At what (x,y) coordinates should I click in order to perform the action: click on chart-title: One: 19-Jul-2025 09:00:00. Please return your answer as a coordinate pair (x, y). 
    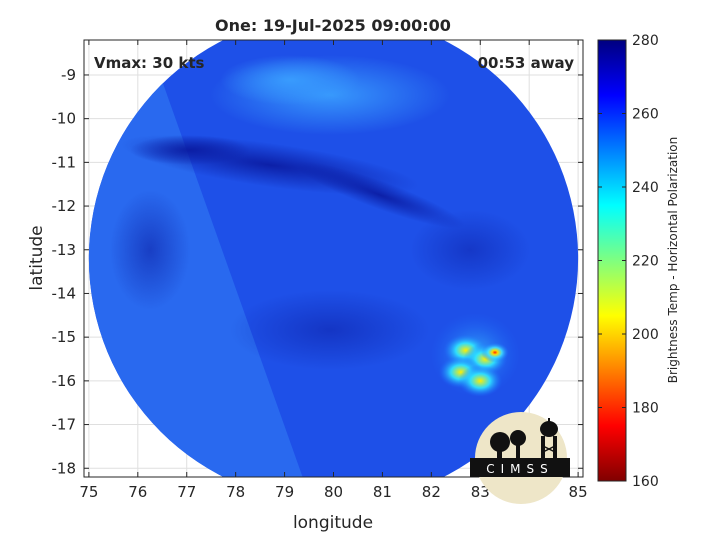
    Looking at the image, I should click on (333, 25).